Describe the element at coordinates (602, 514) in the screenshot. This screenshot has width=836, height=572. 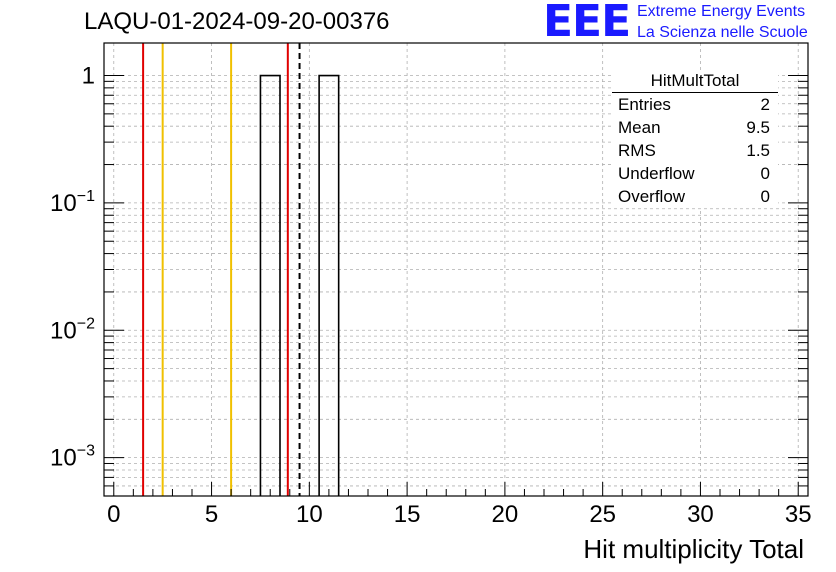
I see `x-tick-label: 25` at that location.